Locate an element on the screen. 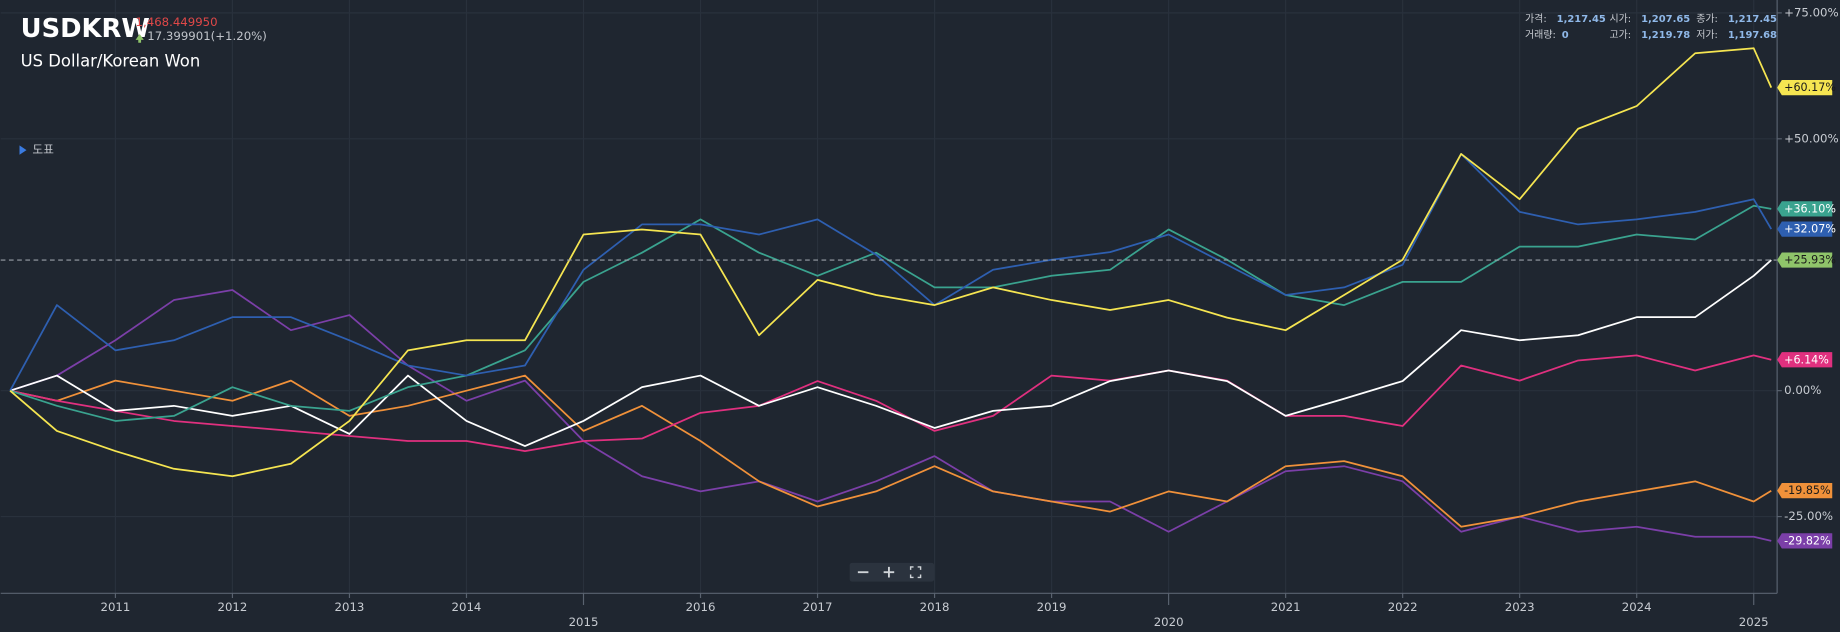 The height and width of the screenshot is (632, 1840). x-tick-label: 2014 is located at coordinates (467, 607).